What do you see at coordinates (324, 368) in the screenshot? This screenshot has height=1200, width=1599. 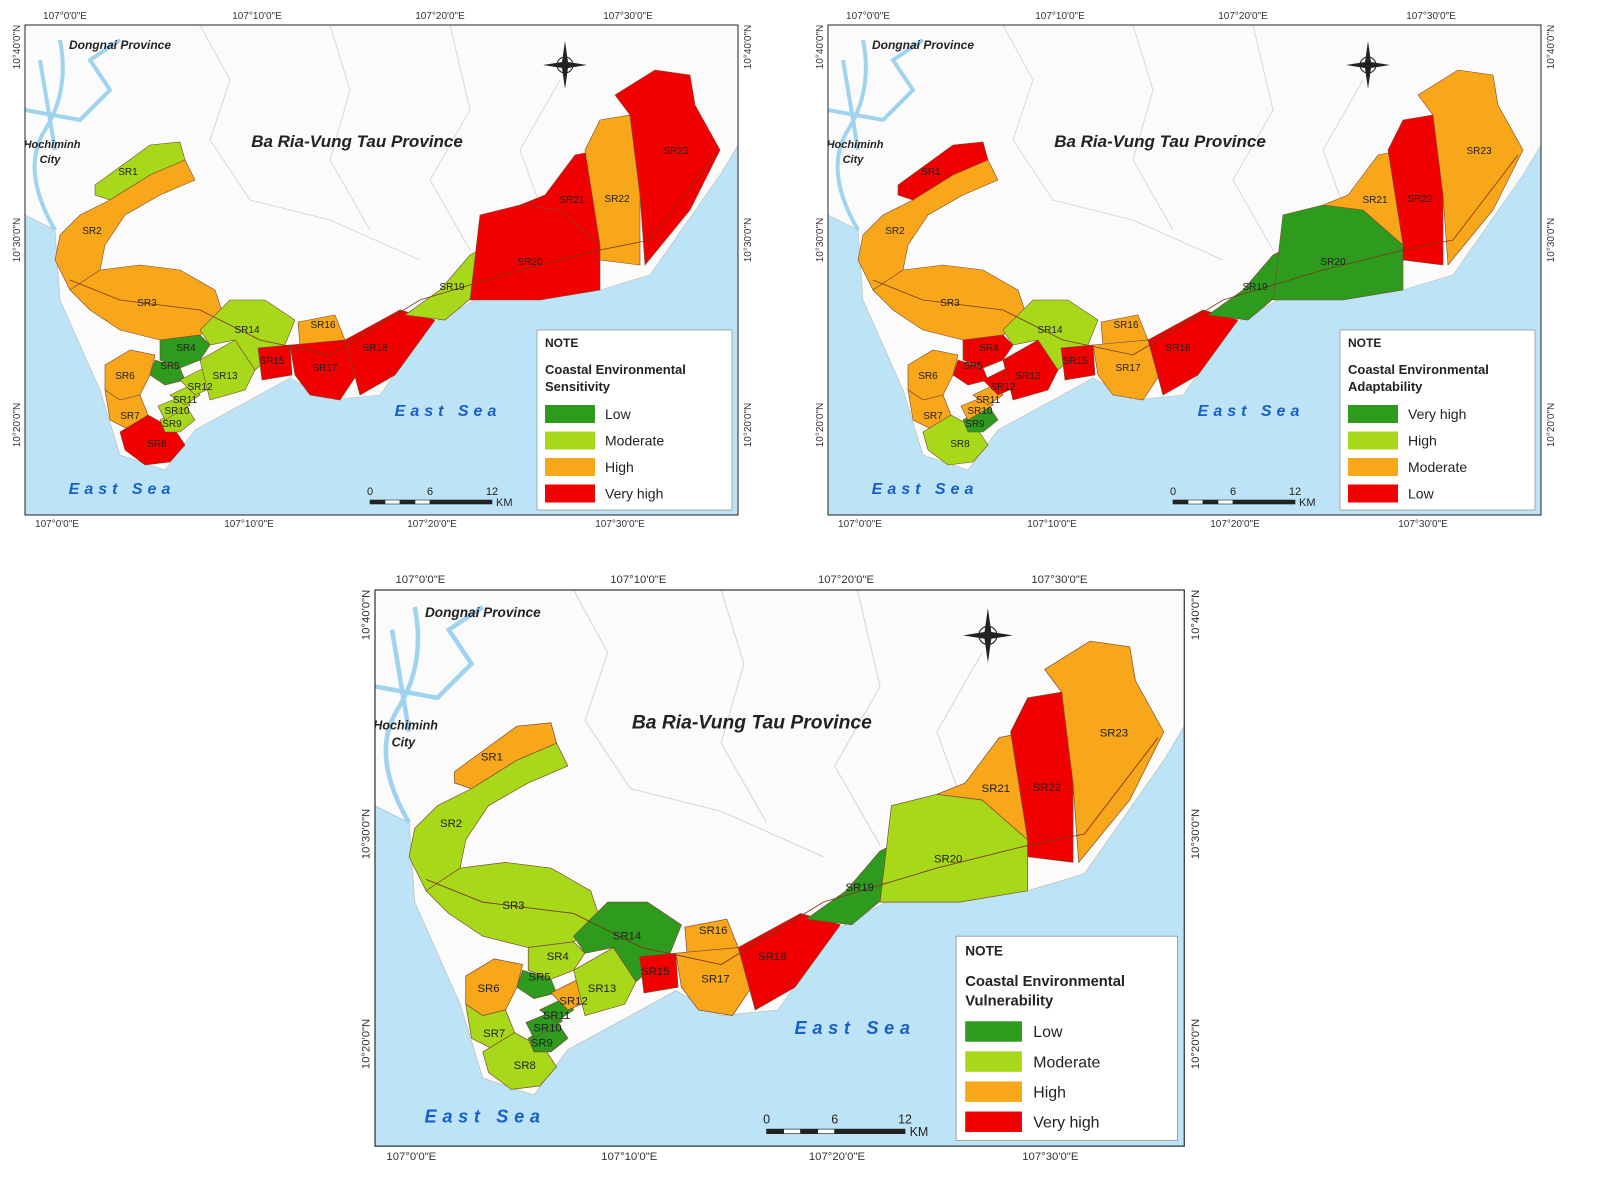 I see `region-label: SR17` at bounding box center [324, 368].